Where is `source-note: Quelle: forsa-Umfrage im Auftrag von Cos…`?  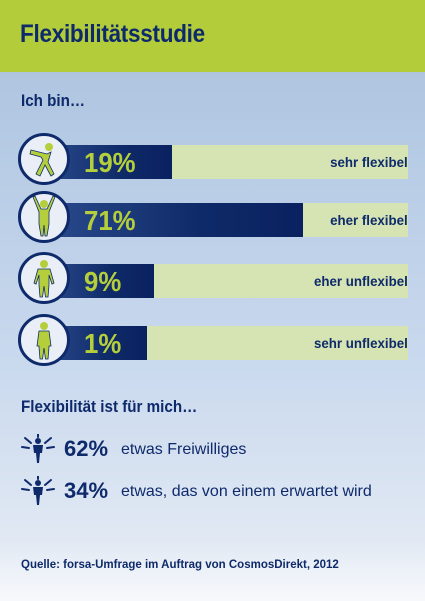 source-note: Quelle: forsa-Umfrage im Auftrag von Cos… is located at coordinates (180, 565).